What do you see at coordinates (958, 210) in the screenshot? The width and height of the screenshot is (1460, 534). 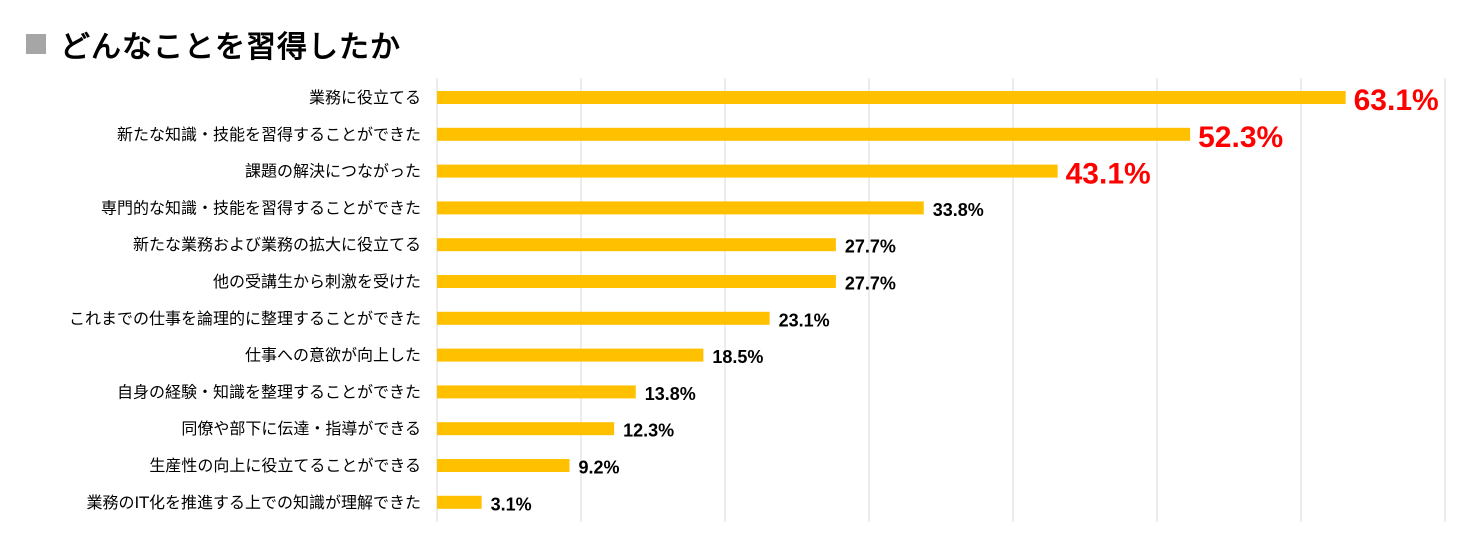 I see `data-label: 33.8%` at bounding box center [958, 210].